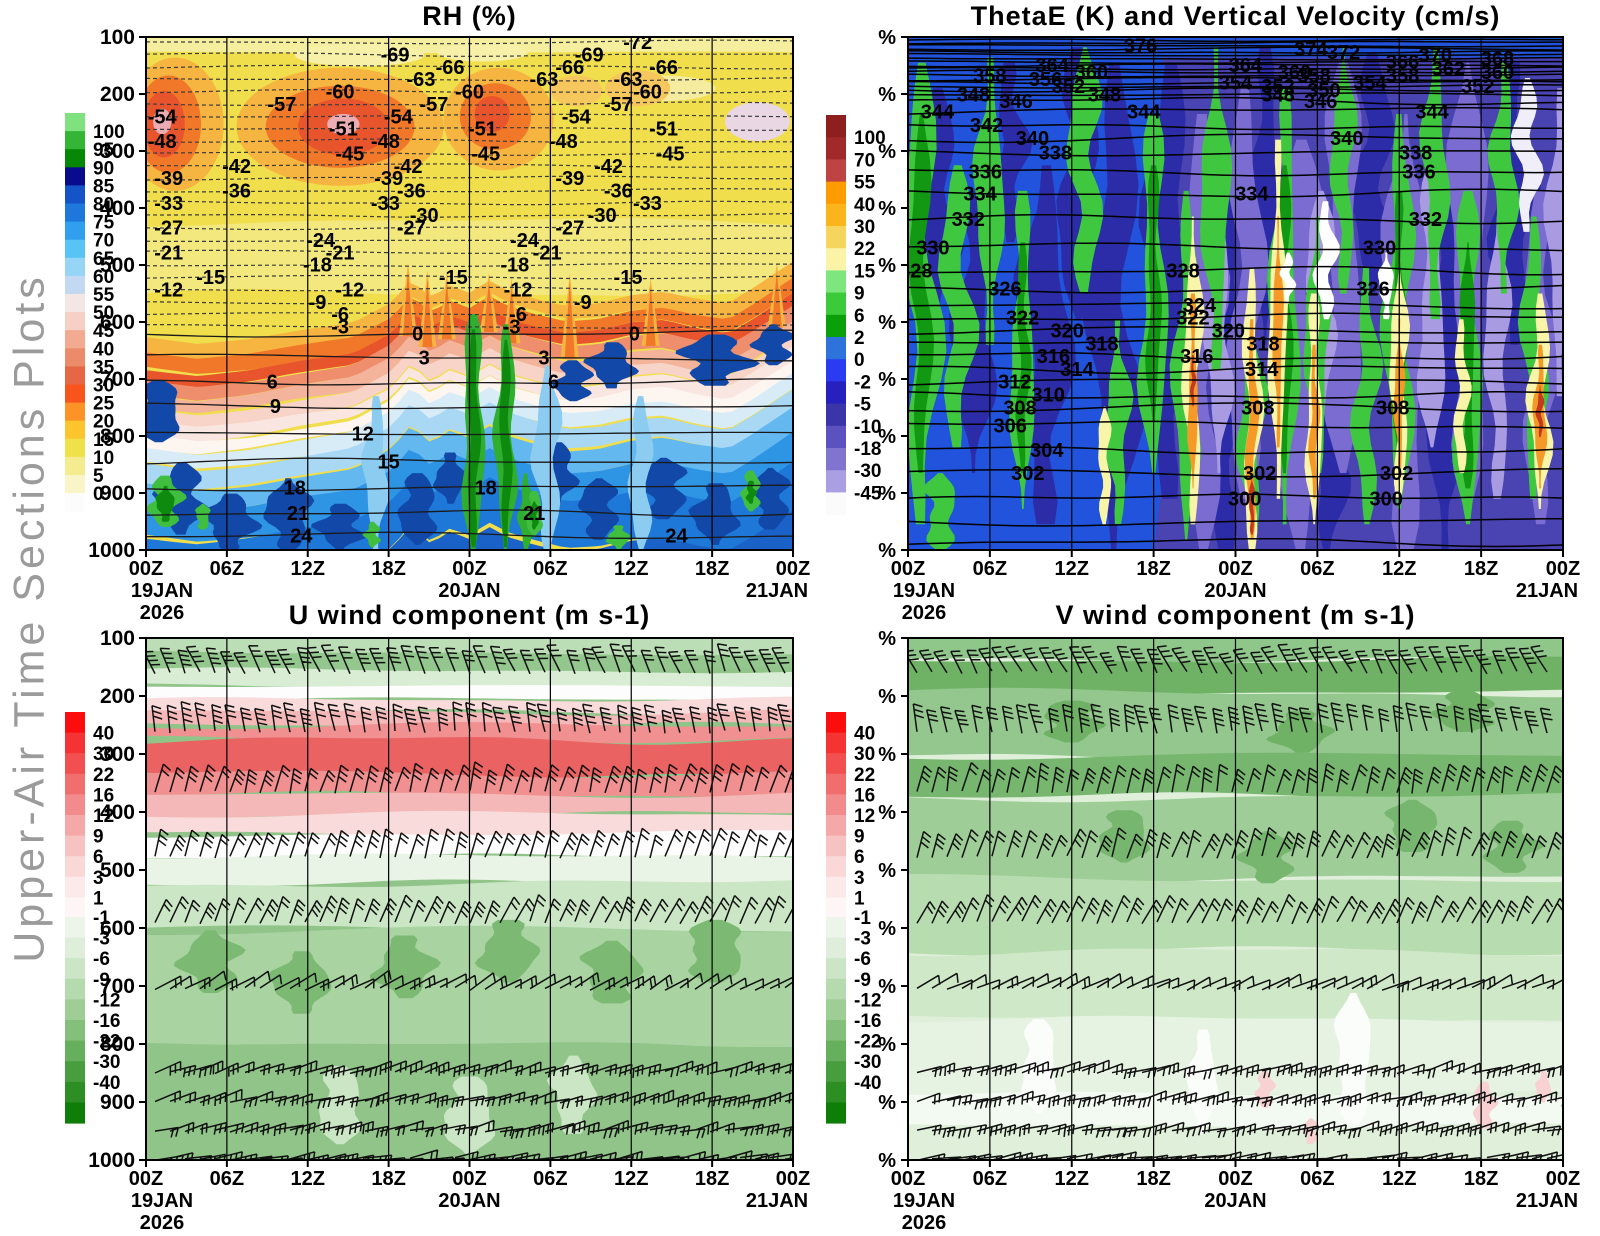  I want to click on svg-text: 374, so click(1311, 50).